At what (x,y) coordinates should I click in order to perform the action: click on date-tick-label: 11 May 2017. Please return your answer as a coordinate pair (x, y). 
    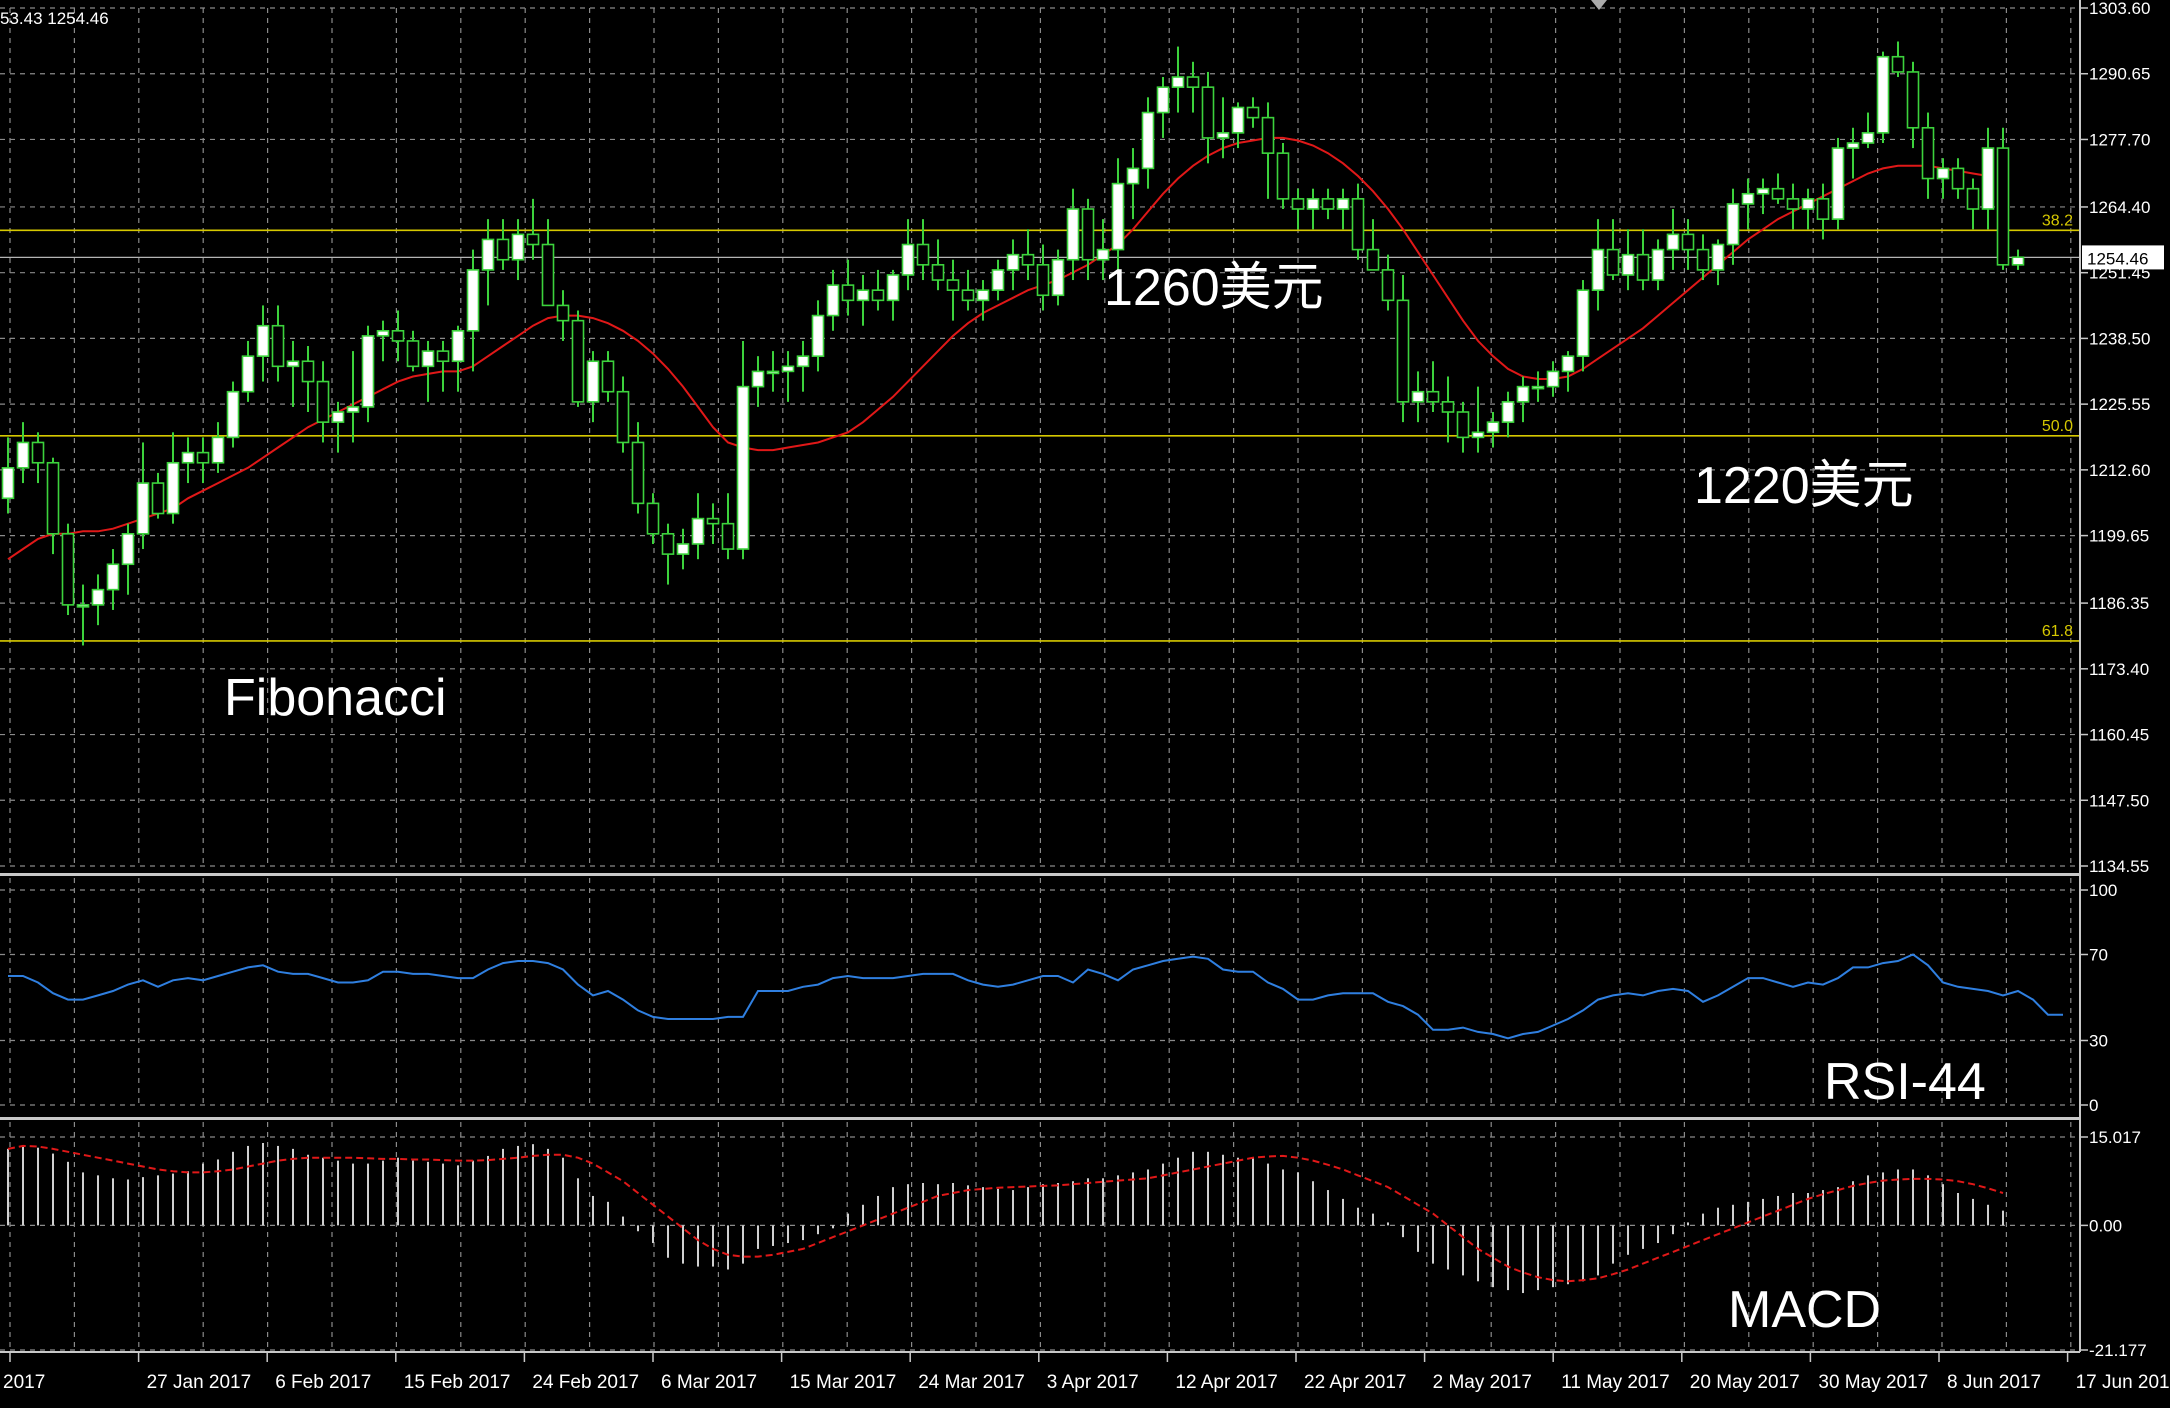
    Looking at the image, I should click on (1615, 1382).